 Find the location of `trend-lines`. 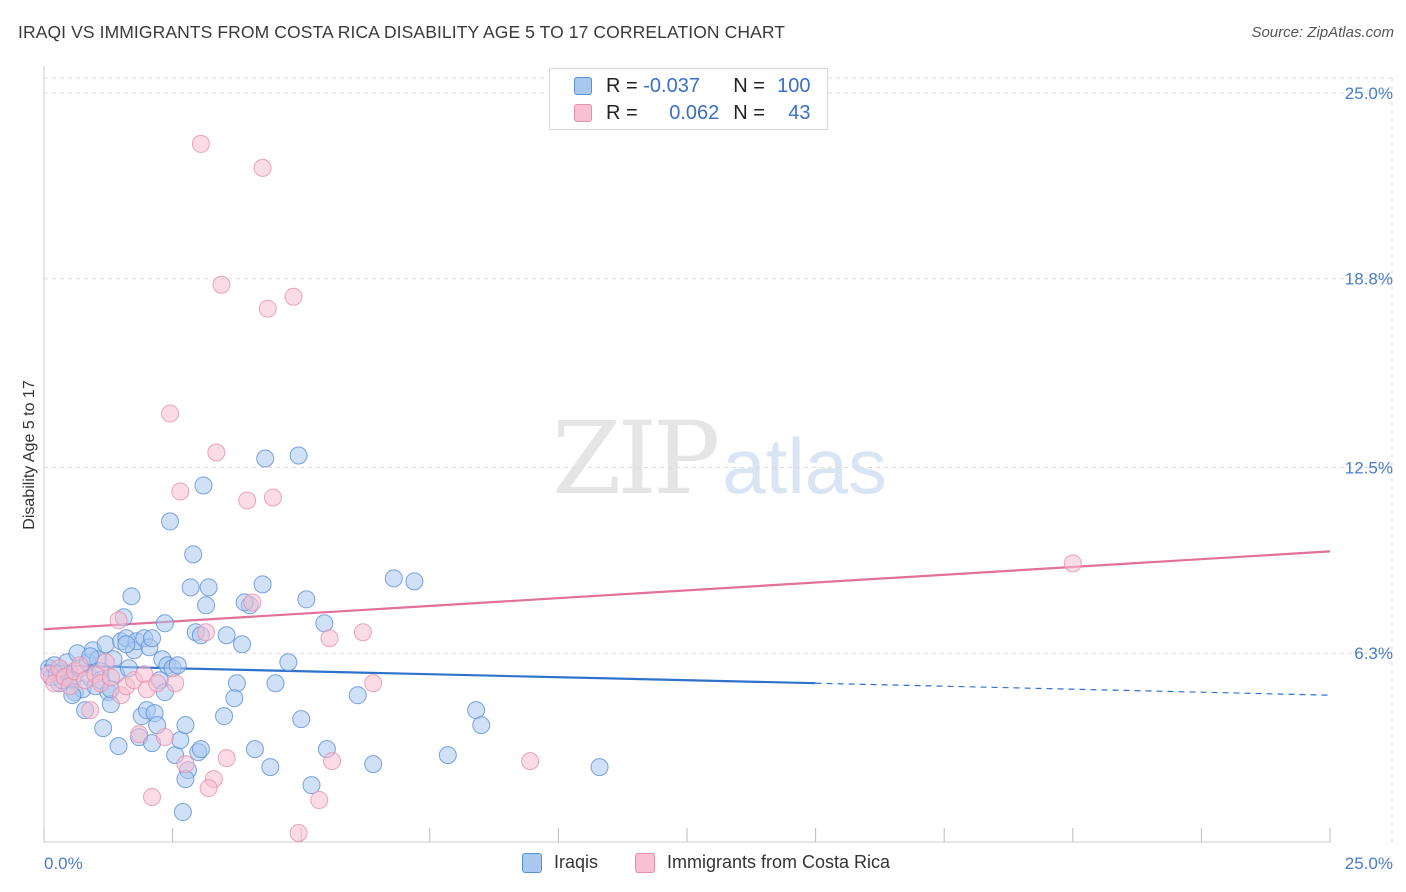

trend-lines is located at coordinates (687, 623).